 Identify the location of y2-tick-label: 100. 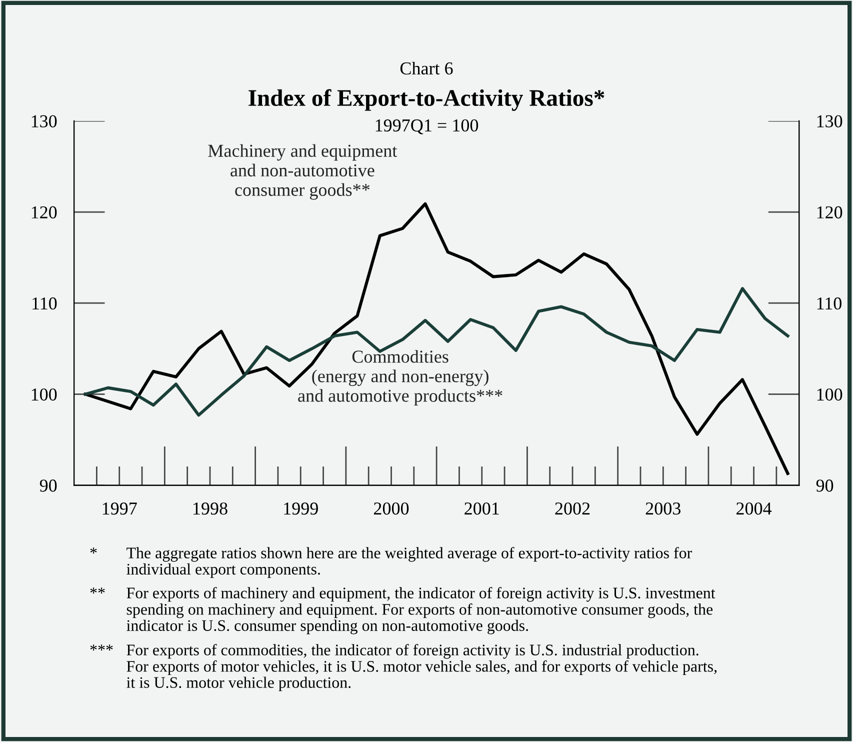
(829, 394).